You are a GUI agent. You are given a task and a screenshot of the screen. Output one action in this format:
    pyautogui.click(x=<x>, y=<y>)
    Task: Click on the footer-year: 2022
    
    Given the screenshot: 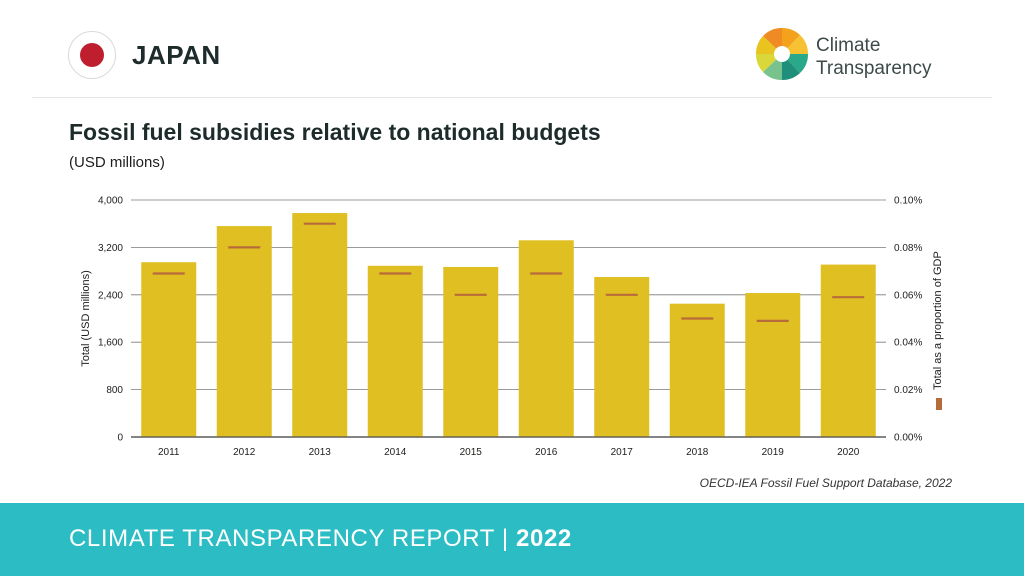 What is the action you would take?
    pyautogui.click(x=544, y=538)
    